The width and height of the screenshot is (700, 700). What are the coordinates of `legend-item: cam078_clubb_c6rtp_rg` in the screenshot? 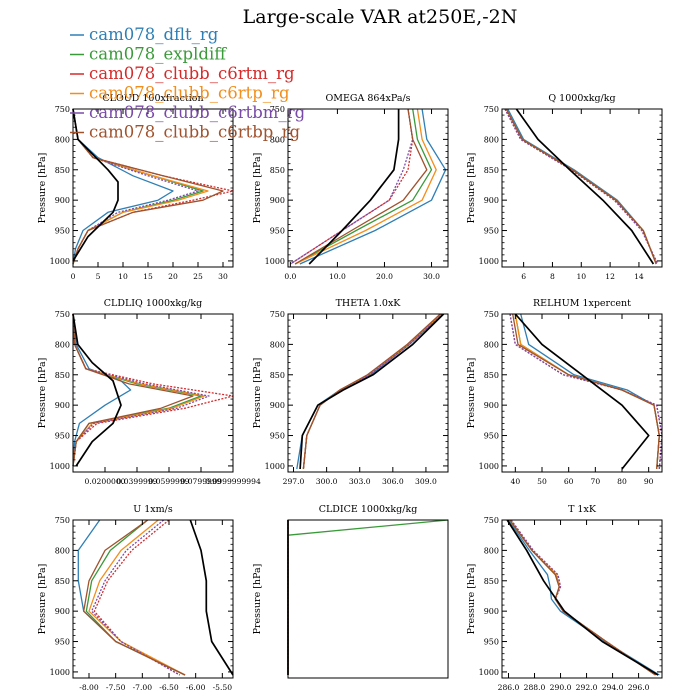 It's located at (180, 93).